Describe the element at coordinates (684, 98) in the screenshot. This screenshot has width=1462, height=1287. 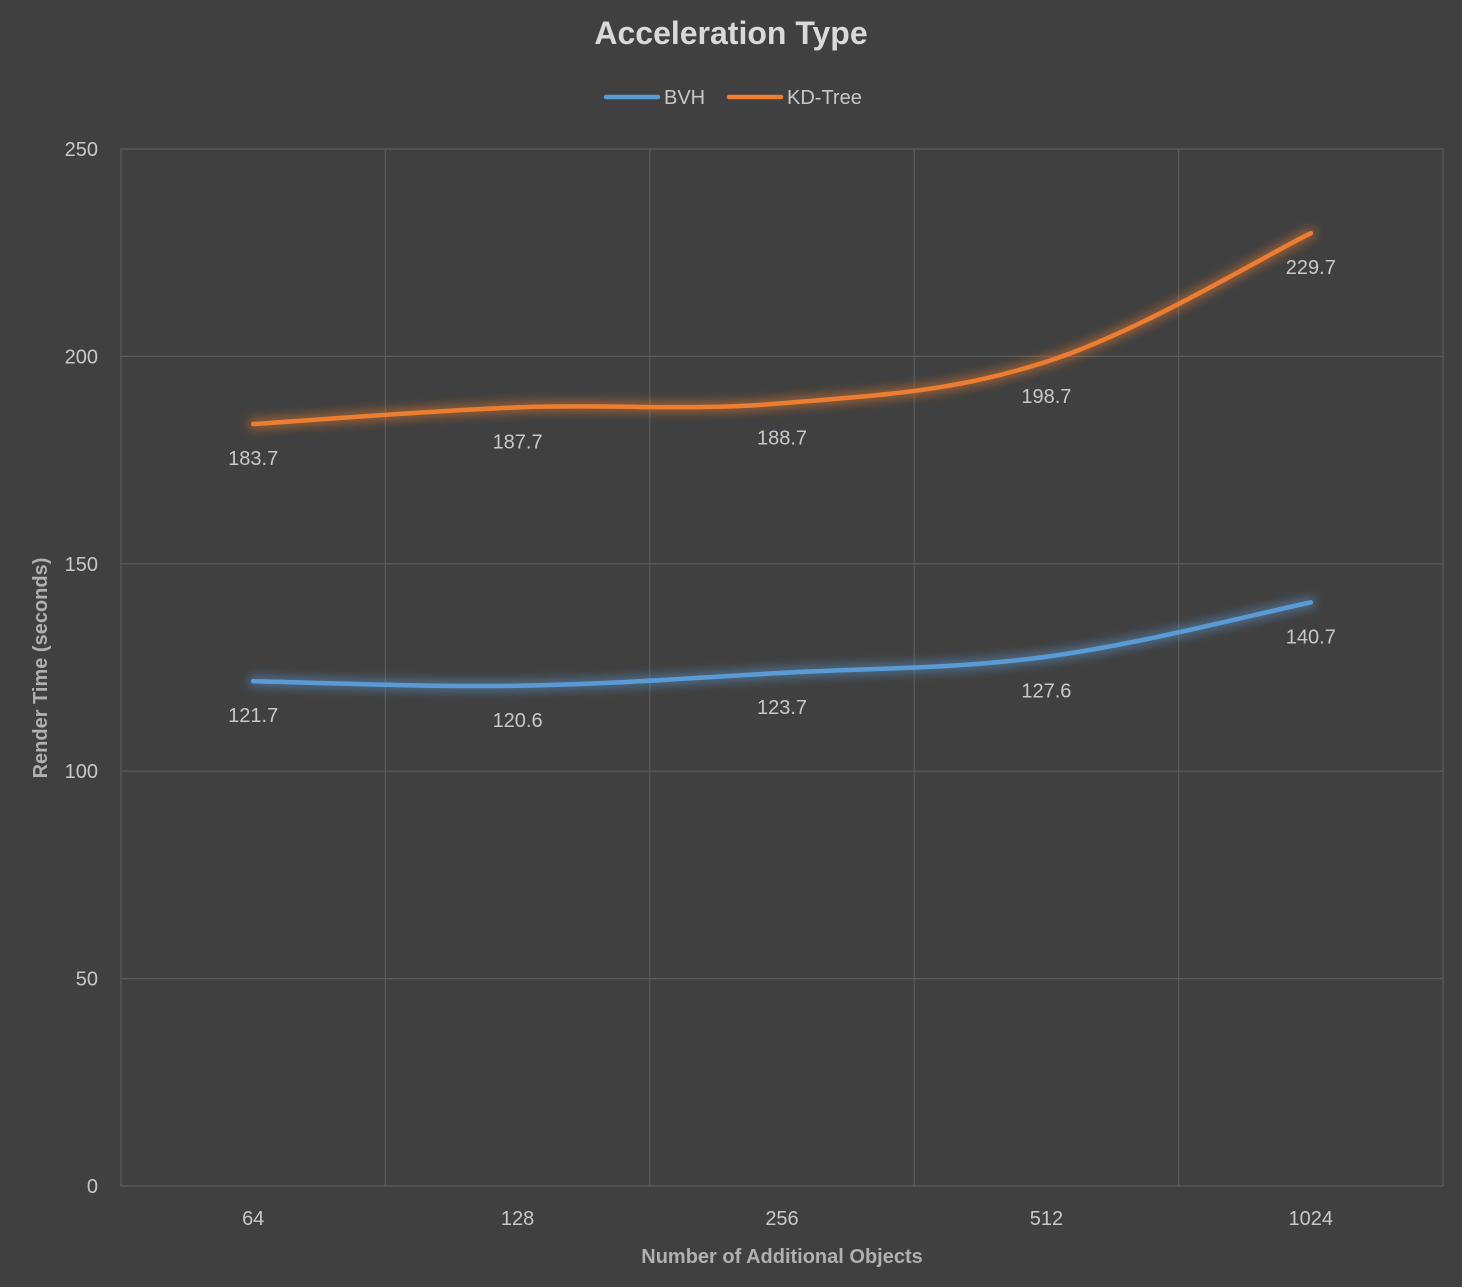
I see `legend-label-bvh: BVH` at that location.